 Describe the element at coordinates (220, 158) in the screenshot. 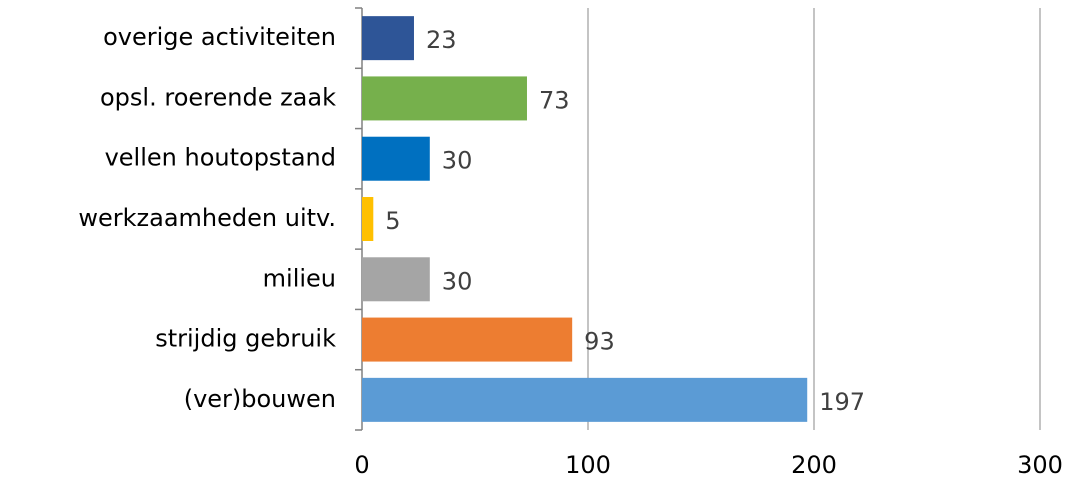

I see `y-tick-label: vellen houtopstand` at that location.